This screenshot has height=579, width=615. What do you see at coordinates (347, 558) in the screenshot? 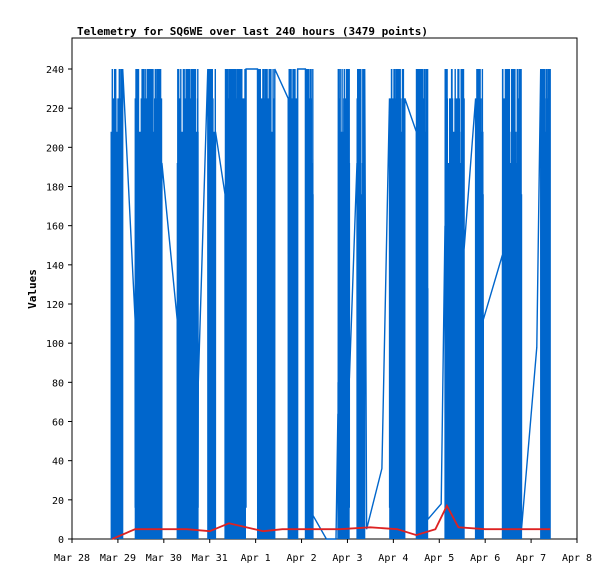
I see `x-tick-label: Apr 3` at bounding box center [347, 558].